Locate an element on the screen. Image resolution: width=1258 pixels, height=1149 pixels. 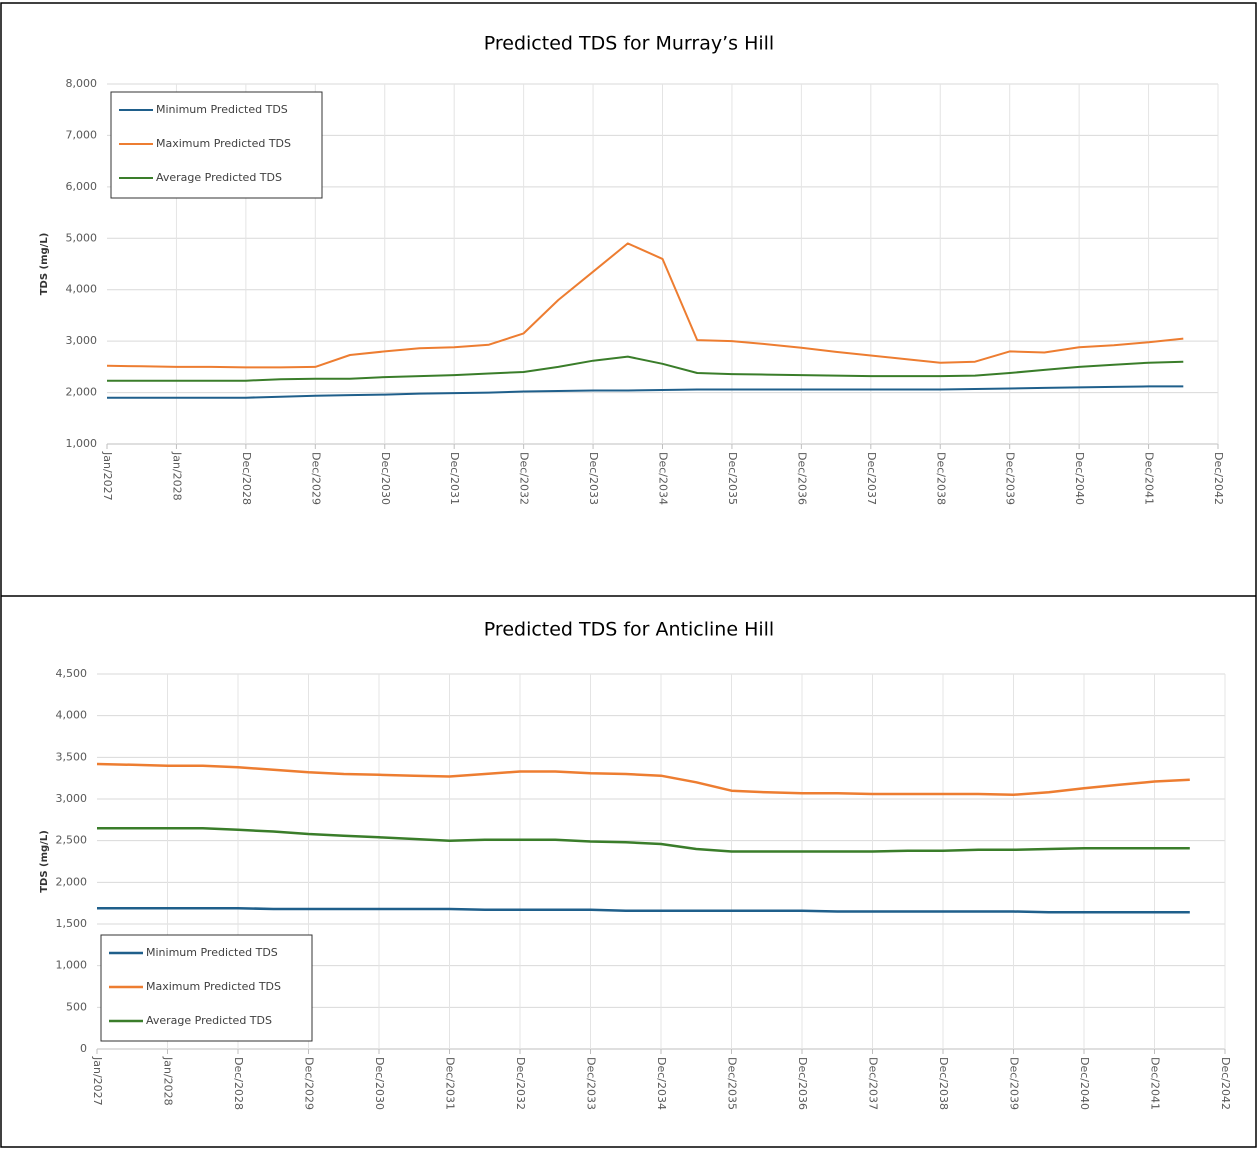
y-tick-label: 8,000 is located at coordinates (82, 83).